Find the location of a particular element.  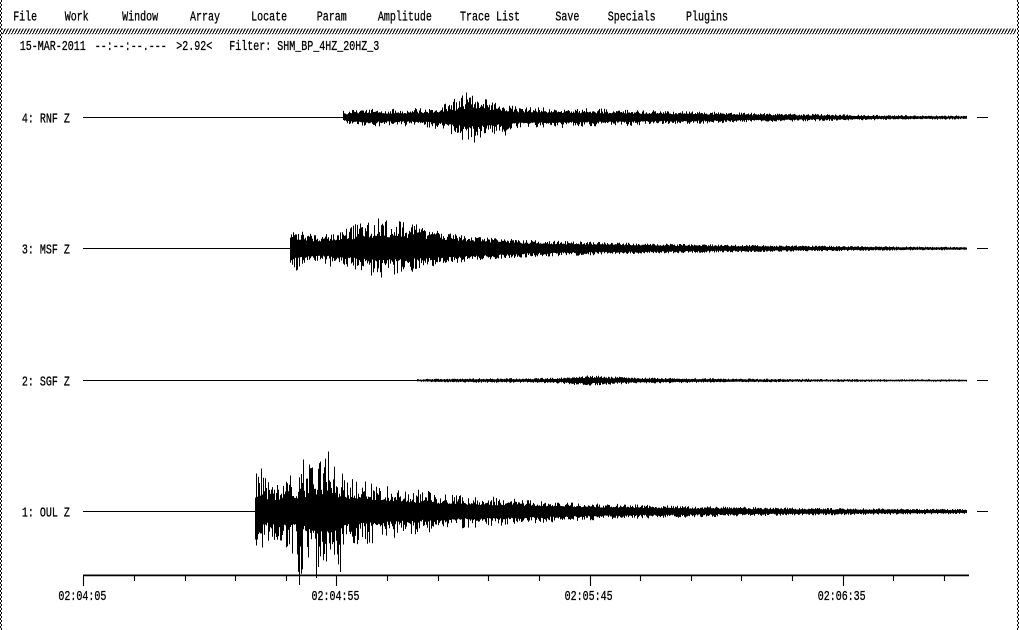

svg-text: 1: OUL Z is located at coordinates (46, 513).